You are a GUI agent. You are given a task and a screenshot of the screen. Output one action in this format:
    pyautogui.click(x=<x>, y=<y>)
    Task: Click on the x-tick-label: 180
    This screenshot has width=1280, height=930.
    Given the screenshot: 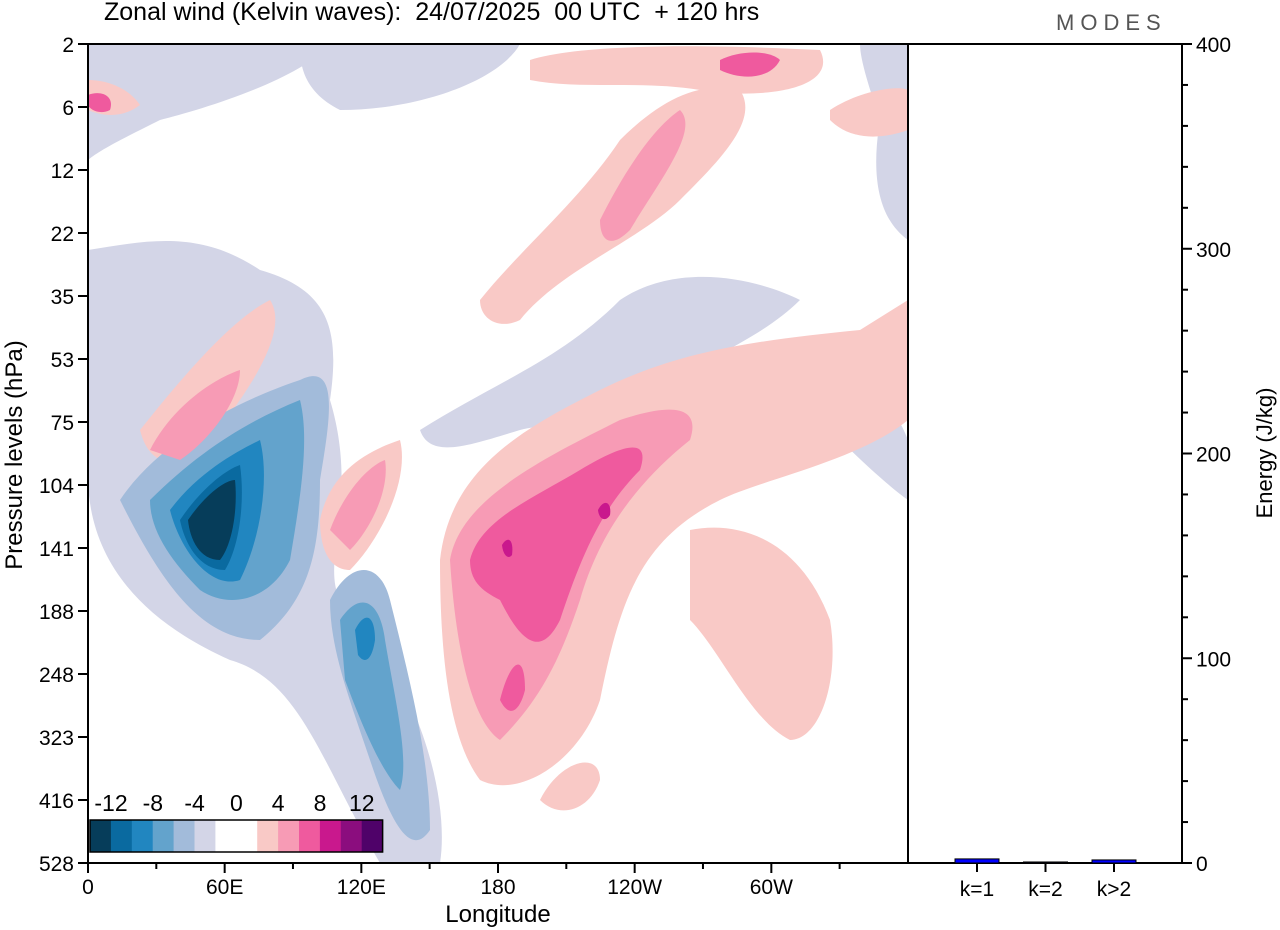 What is the action you would take?
    pyautogui.click(x=497, y=887)
    